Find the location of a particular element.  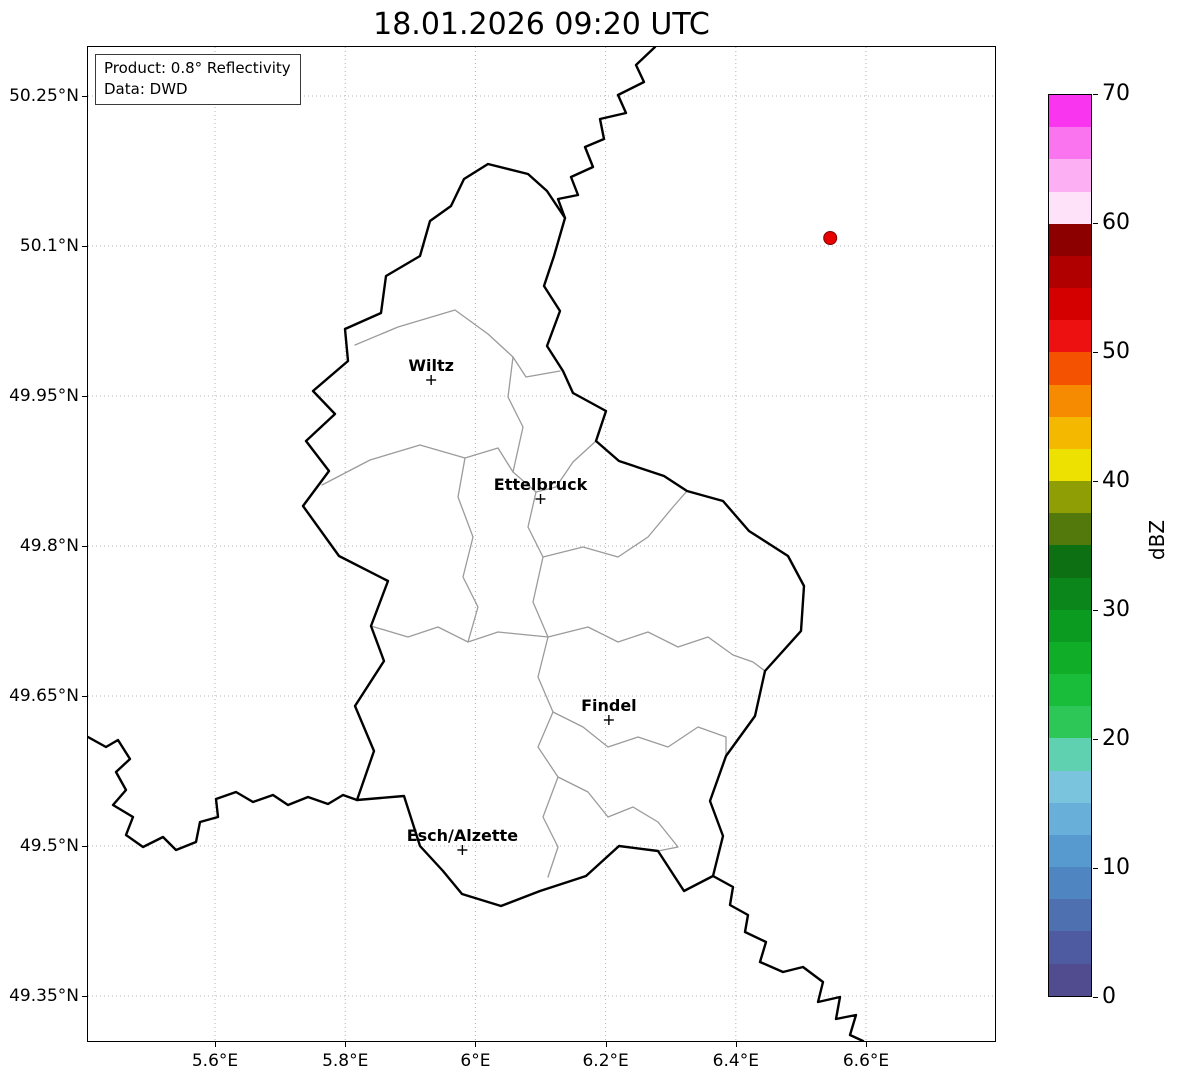

x-tick-label: 6.2°E is located at coordinates (605, 1061).